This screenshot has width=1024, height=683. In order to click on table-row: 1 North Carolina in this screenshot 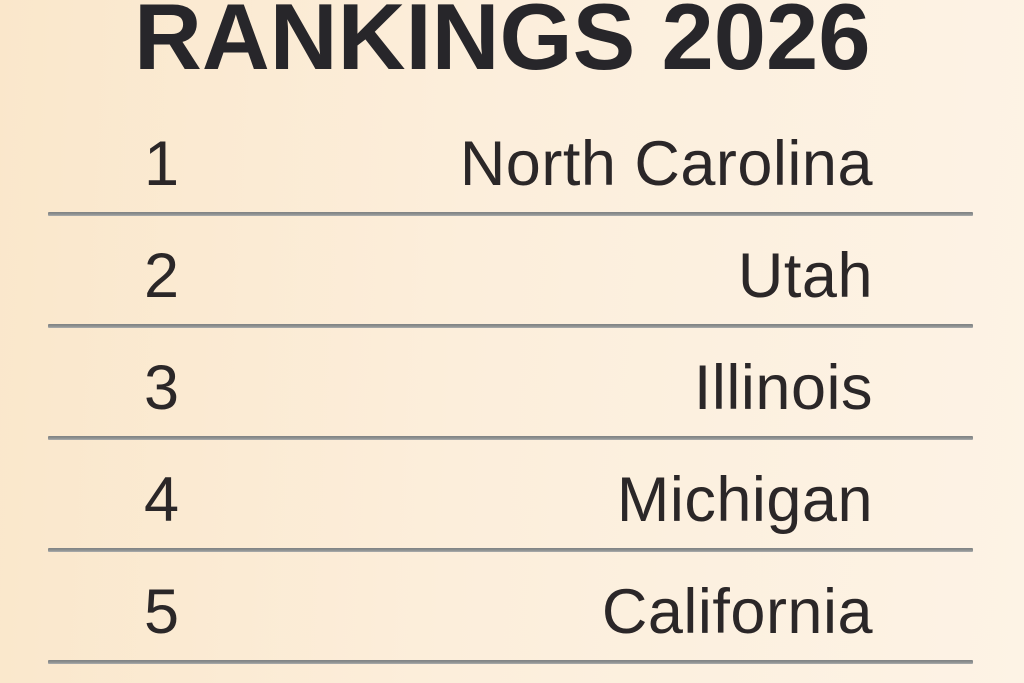, I will do `click(510, 160)`.